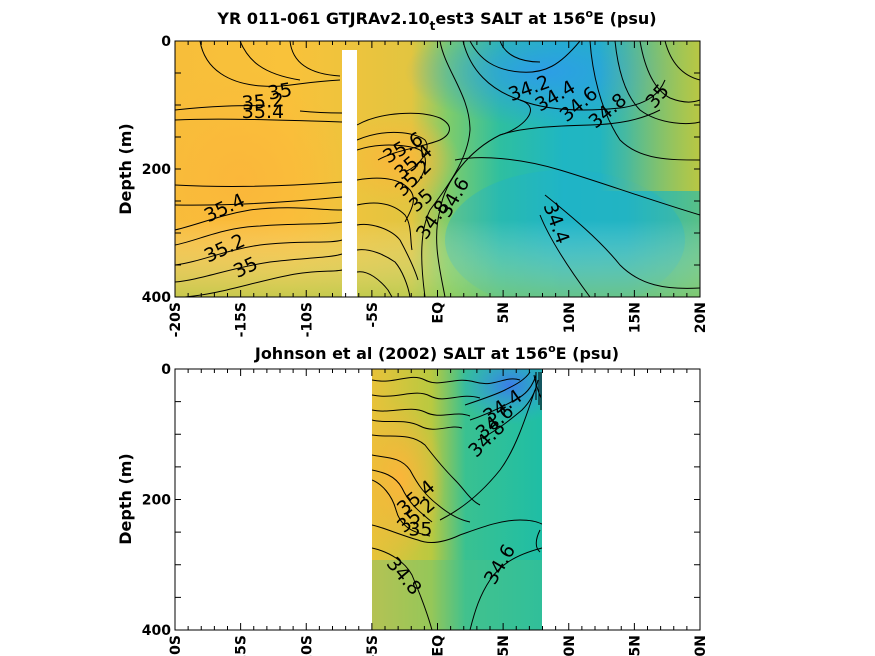 This screenshot has width=875, height=656. I want to click on contour-label: 35.4, so click(263, 112).